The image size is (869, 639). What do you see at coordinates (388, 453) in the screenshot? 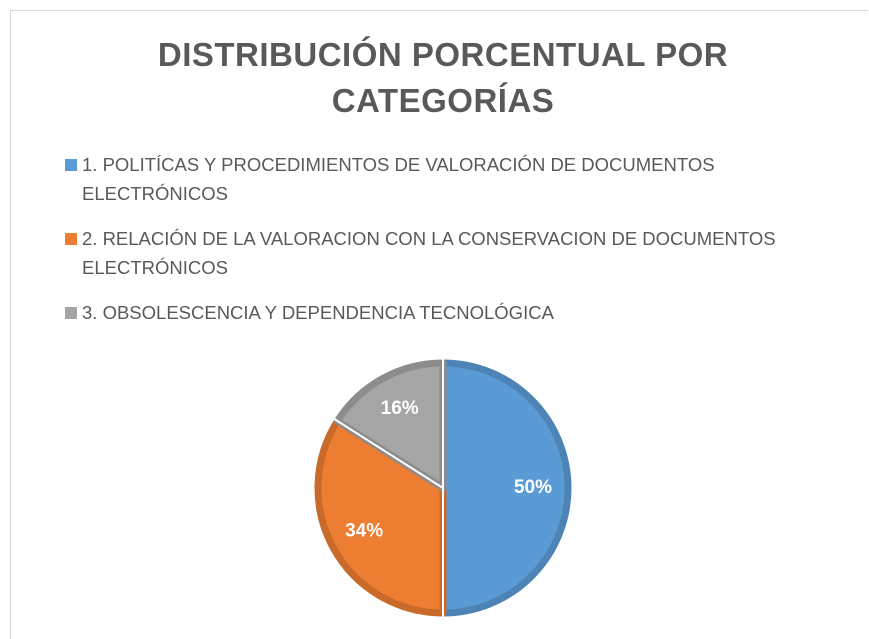
I see `slice-separator` at bounding box center [388, 453].